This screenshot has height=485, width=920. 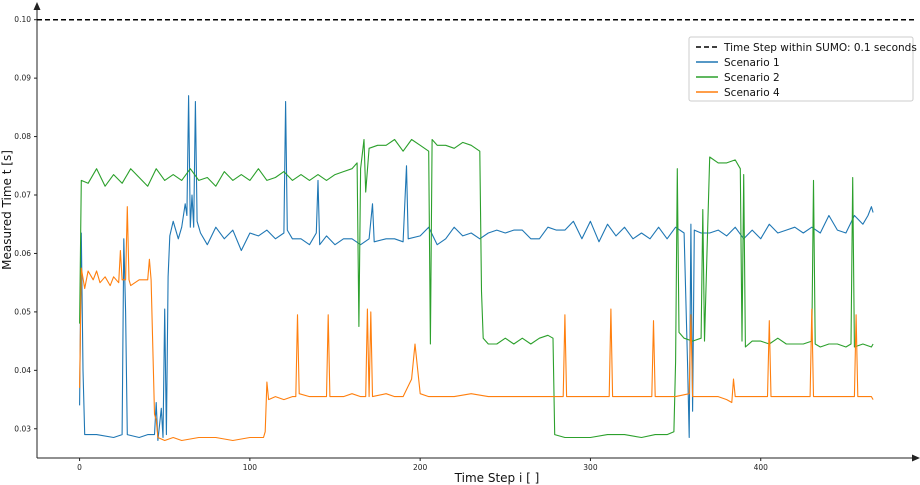 What do you see at coordinates (590, 467) in the screenshot?
I see `x-tick-label: 300` at bounding box center [590, 467].